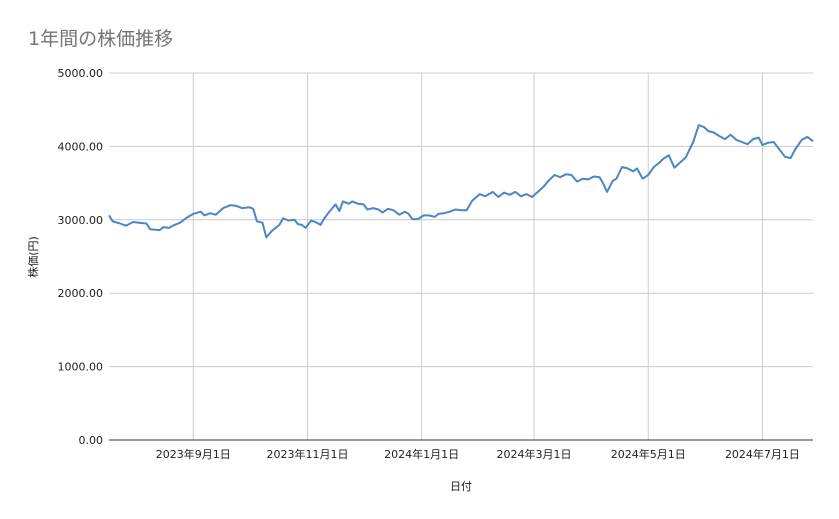  I want to click on y-axis-label: 株価(円), so click(33, 257).